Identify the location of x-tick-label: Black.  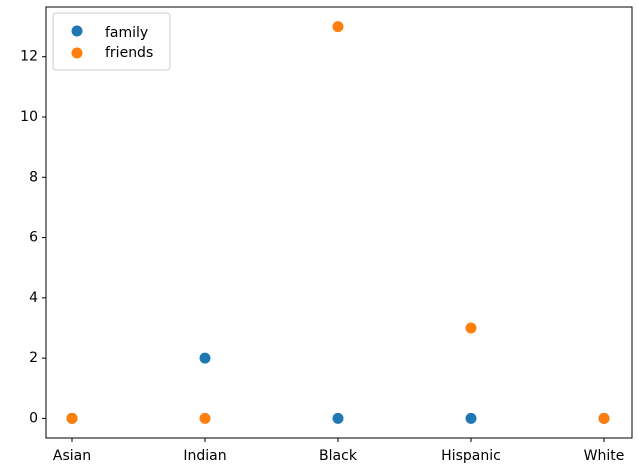
(338, 456).